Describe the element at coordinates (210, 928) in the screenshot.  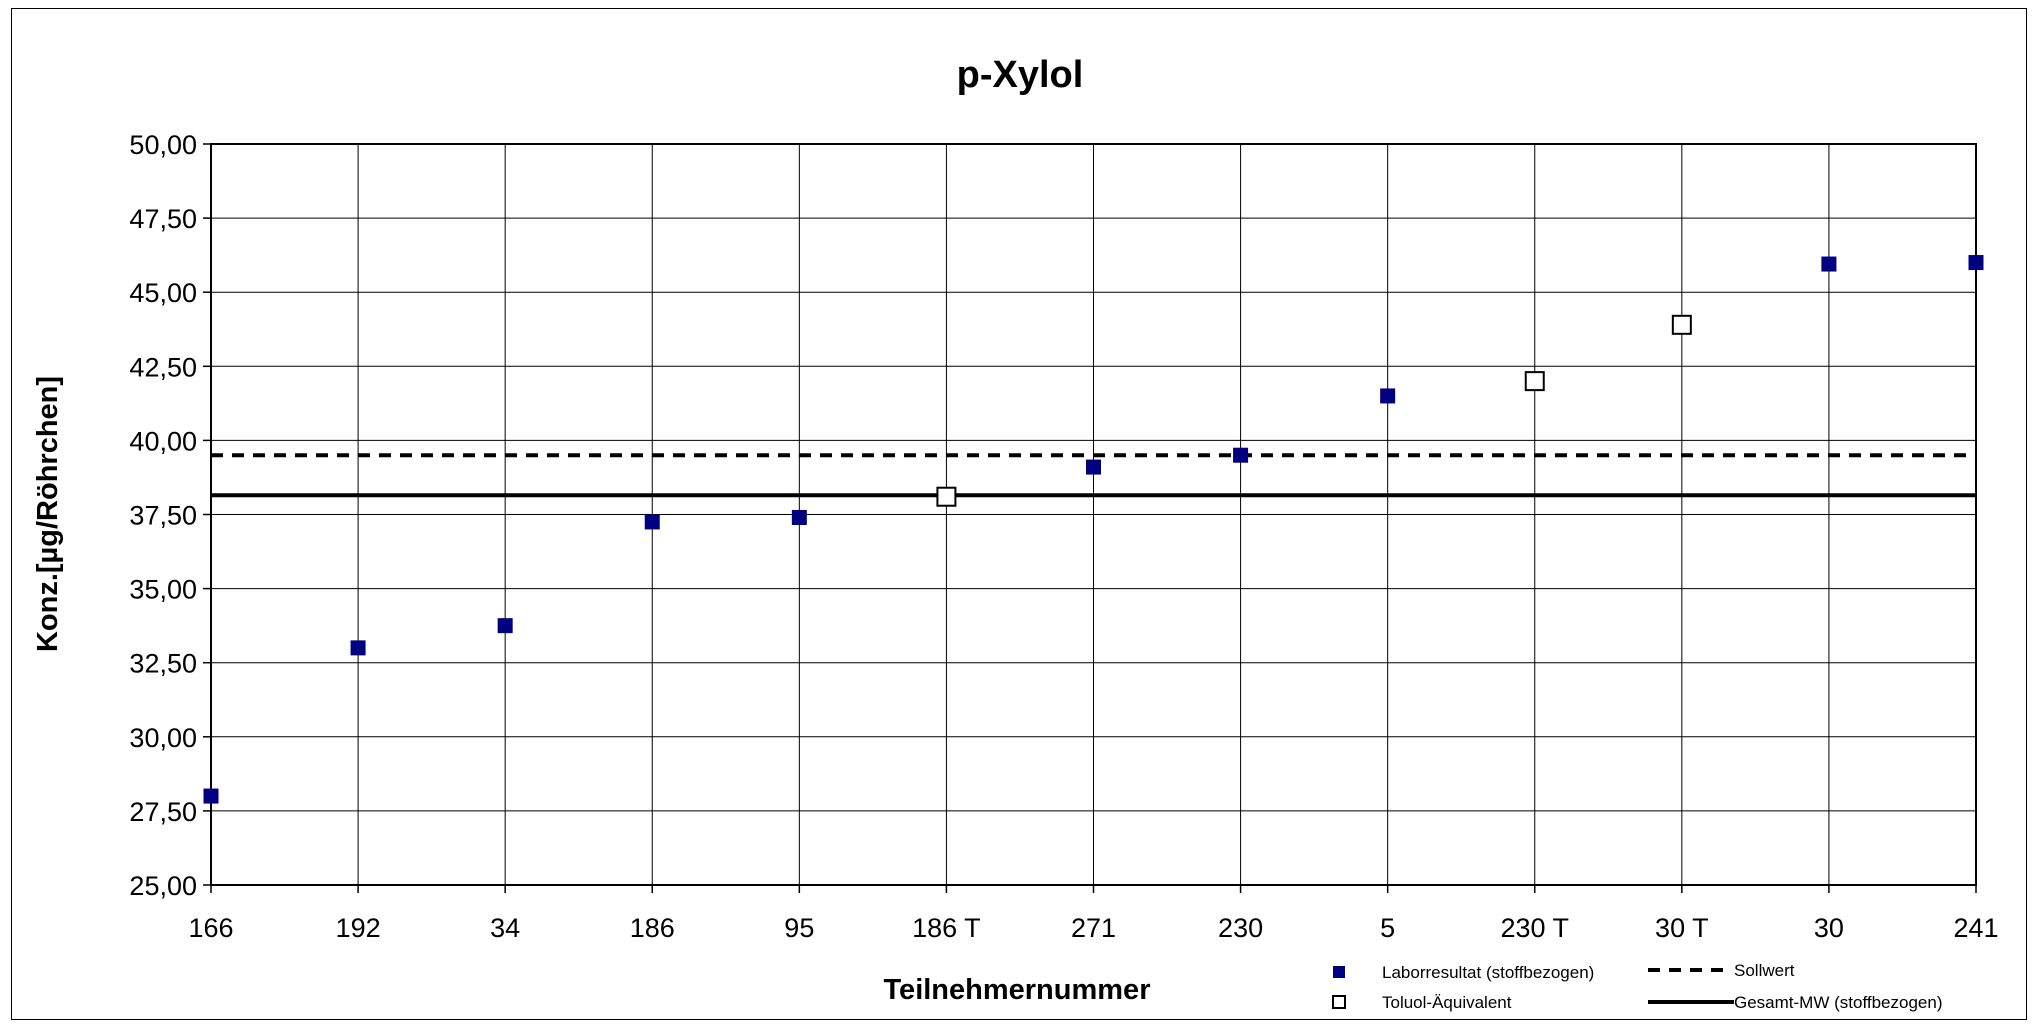
I see `x-tick-label: 166` at that location.